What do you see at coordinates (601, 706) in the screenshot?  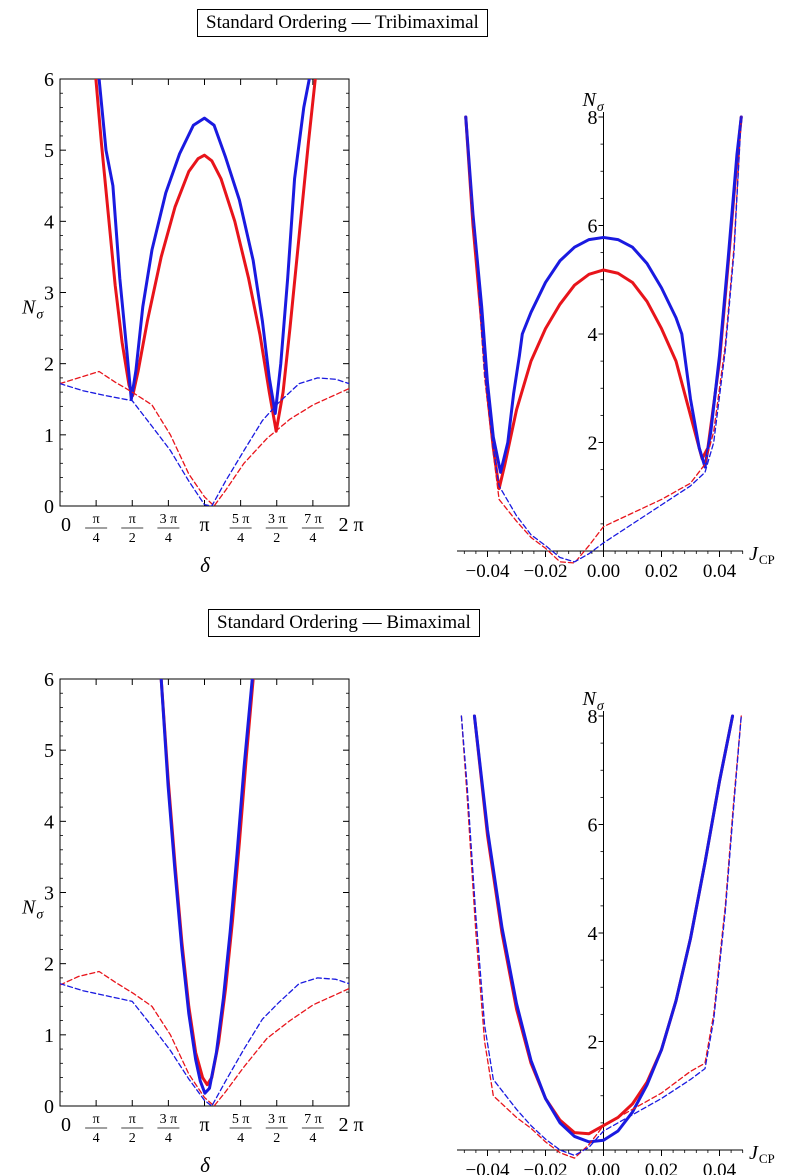 I see `bm-jcp-ylabel-sub: σ` at bounding box center [601, 706].